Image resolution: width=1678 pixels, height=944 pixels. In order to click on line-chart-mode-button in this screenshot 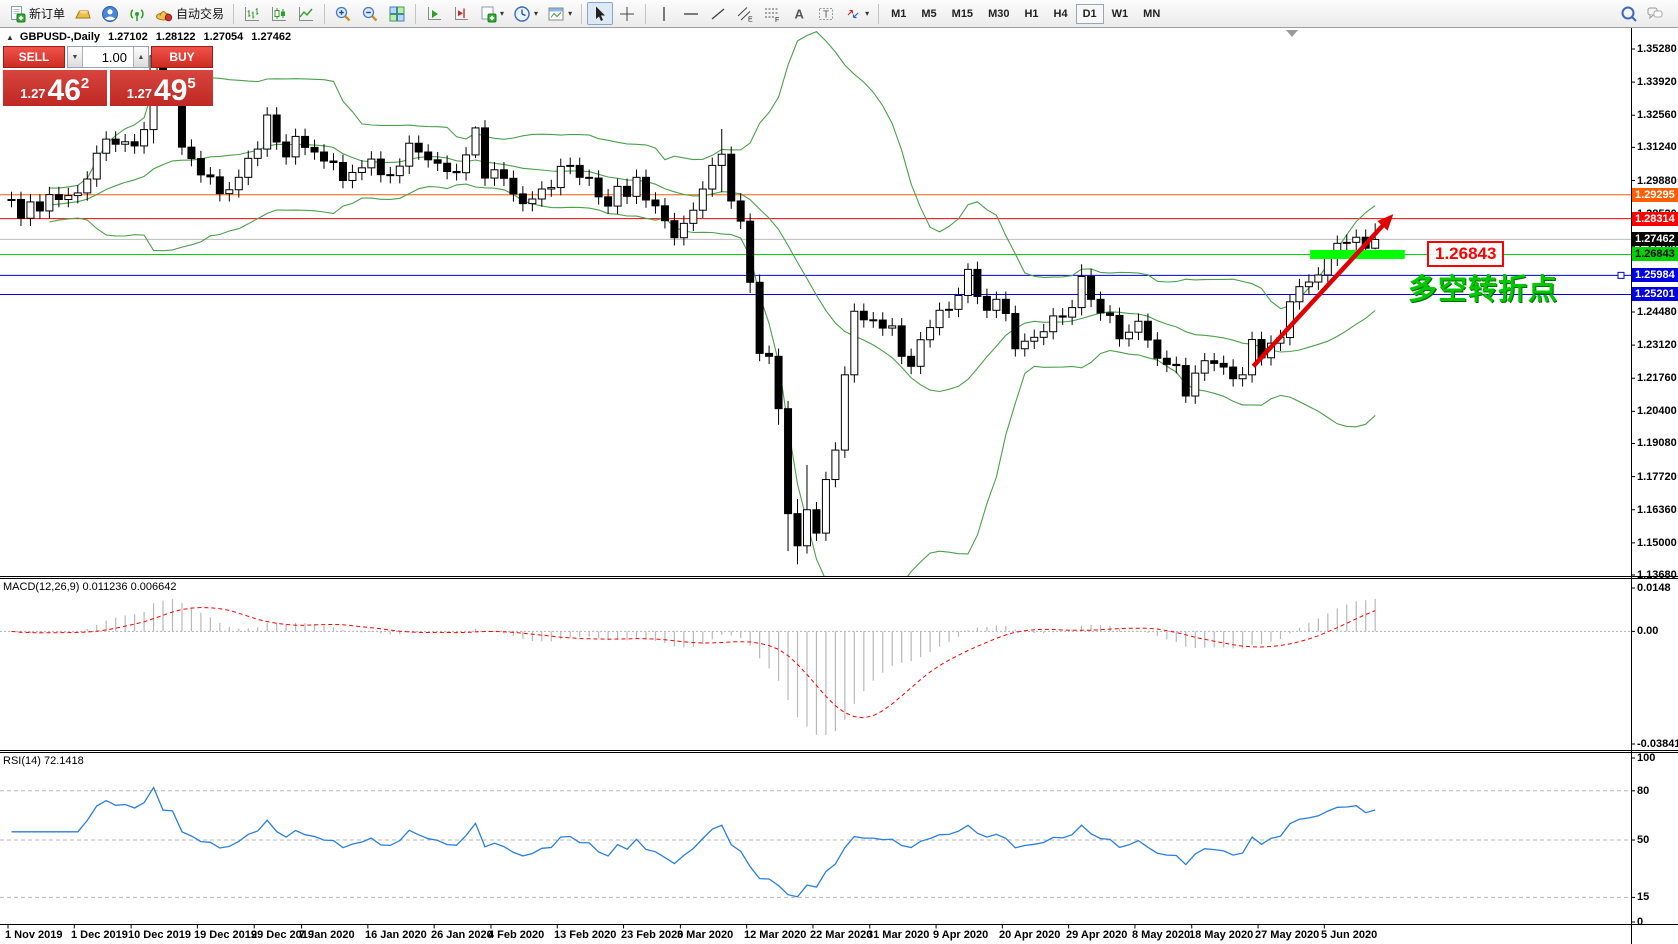, I will do `click(306, 13)`.